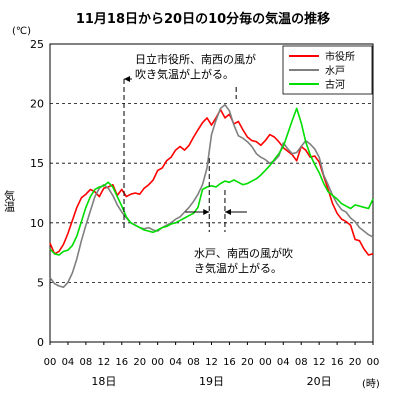  I want to click on day-label: 18日, so click(103, 381).